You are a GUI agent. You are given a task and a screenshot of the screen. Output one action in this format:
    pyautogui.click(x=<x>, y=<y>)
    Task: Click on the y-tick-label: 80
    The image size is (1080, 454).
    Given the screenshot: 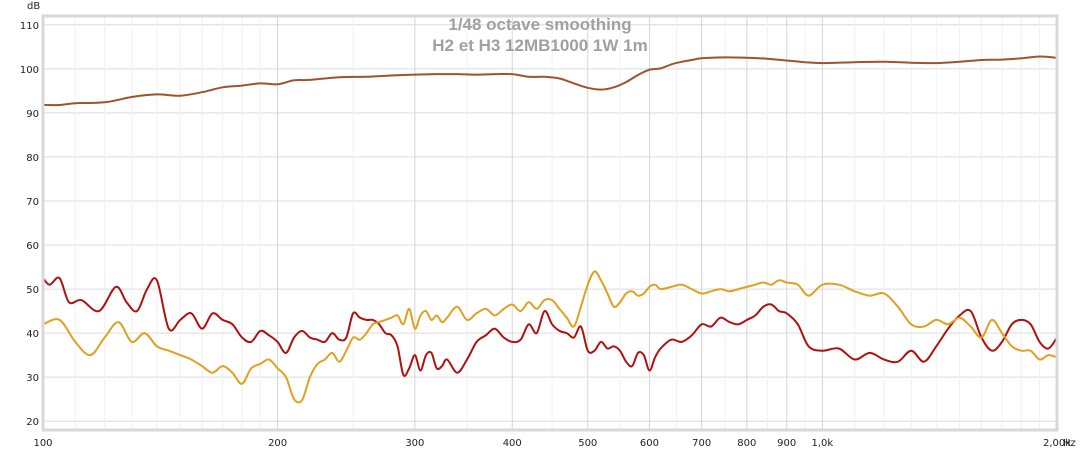 What is the action you would take?
    pyautogui.click(x=32, y=158)
    